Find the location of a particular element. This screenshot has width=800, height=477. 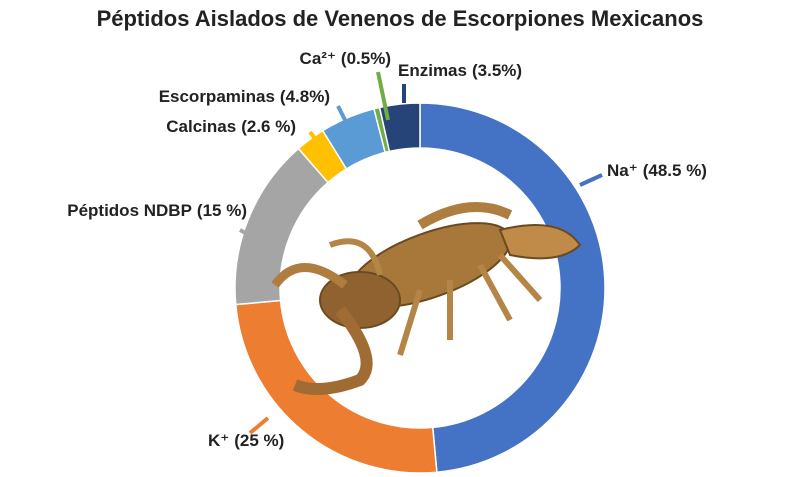

value-label: (4.8%) is located at coordinates (305, 96).